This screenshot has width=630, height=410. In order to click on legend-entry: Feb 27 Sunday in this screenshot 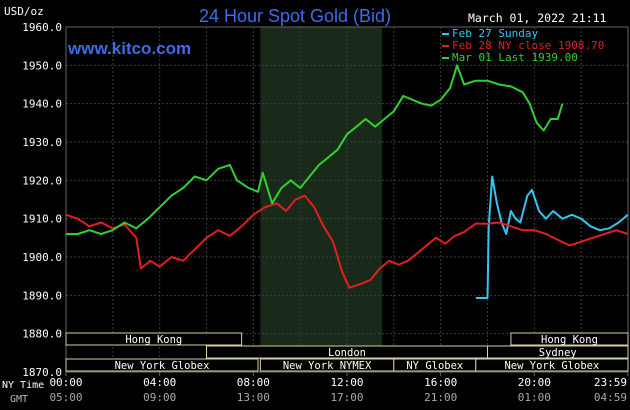, I will do `click(495, 33)`.